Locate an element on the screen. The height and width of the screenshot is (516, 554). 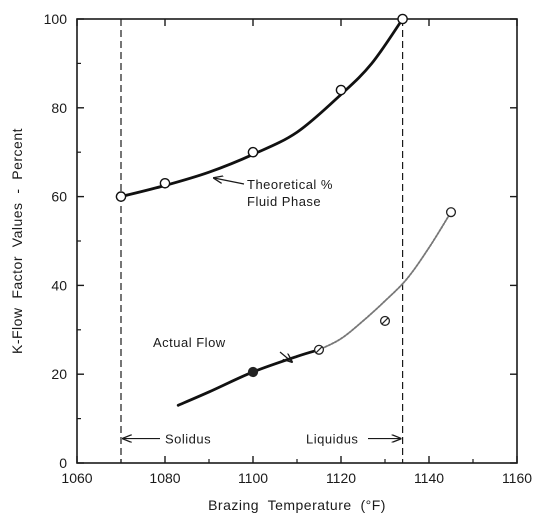
x-tick-label: 1080 is located at coordinates (164, 478).